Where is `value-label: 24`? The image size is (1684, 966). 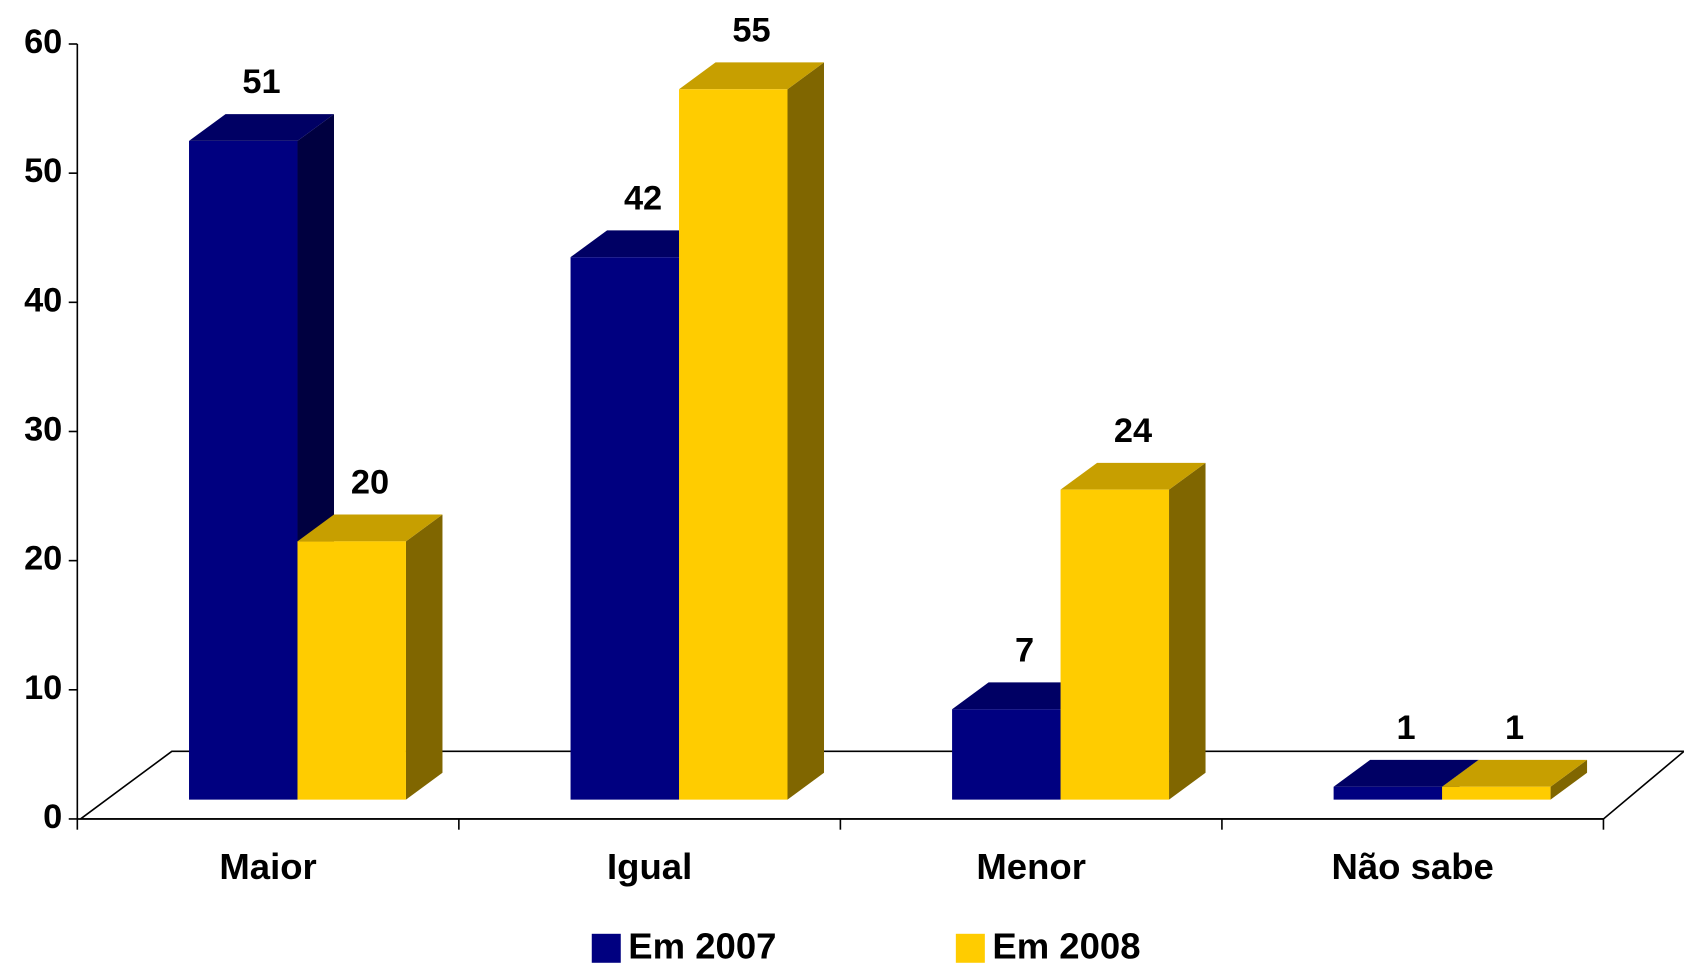
value-label: 24 is located at coordinates (1133, 431).